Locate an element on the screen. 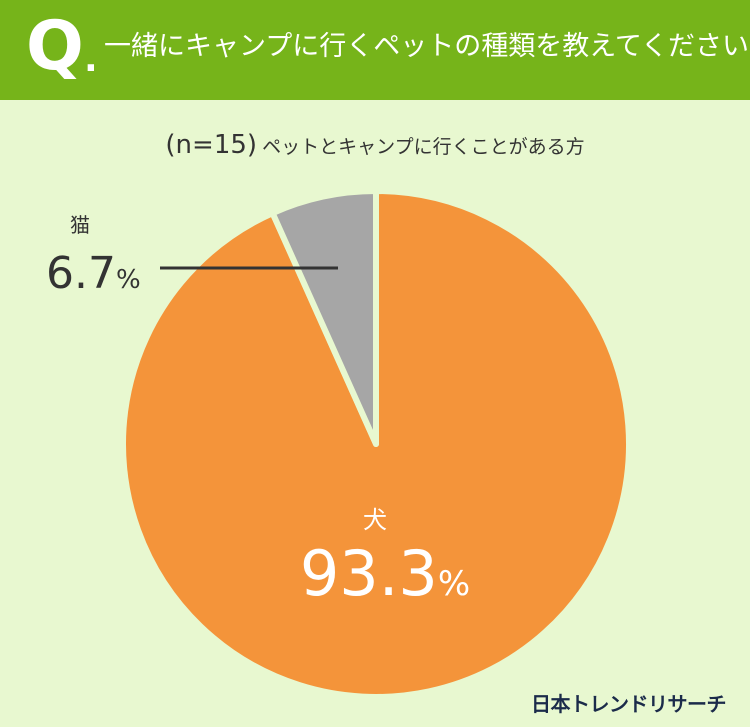  brand-logo: 日本トレンドリサーチ is located at coordinates (629, 704).